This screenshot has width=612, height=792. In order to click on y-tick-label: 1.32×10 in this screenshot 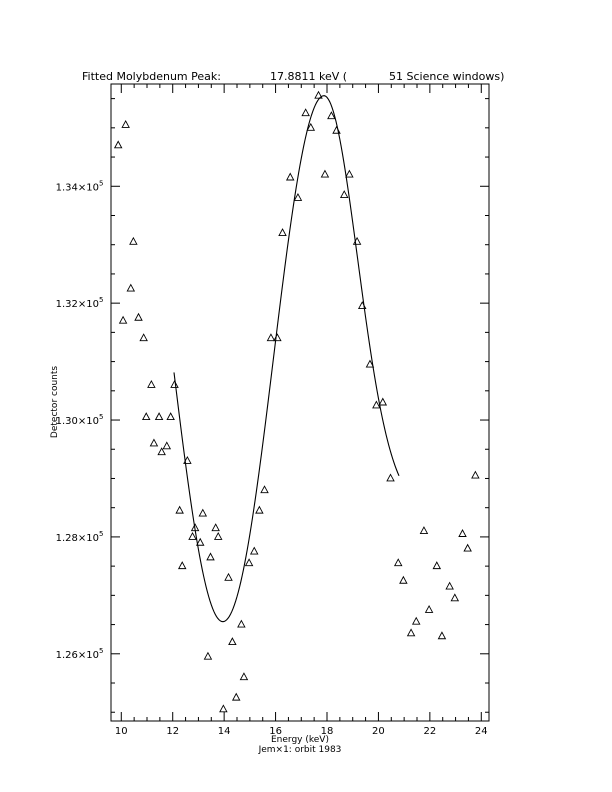, I will do `click(77, 304)`.